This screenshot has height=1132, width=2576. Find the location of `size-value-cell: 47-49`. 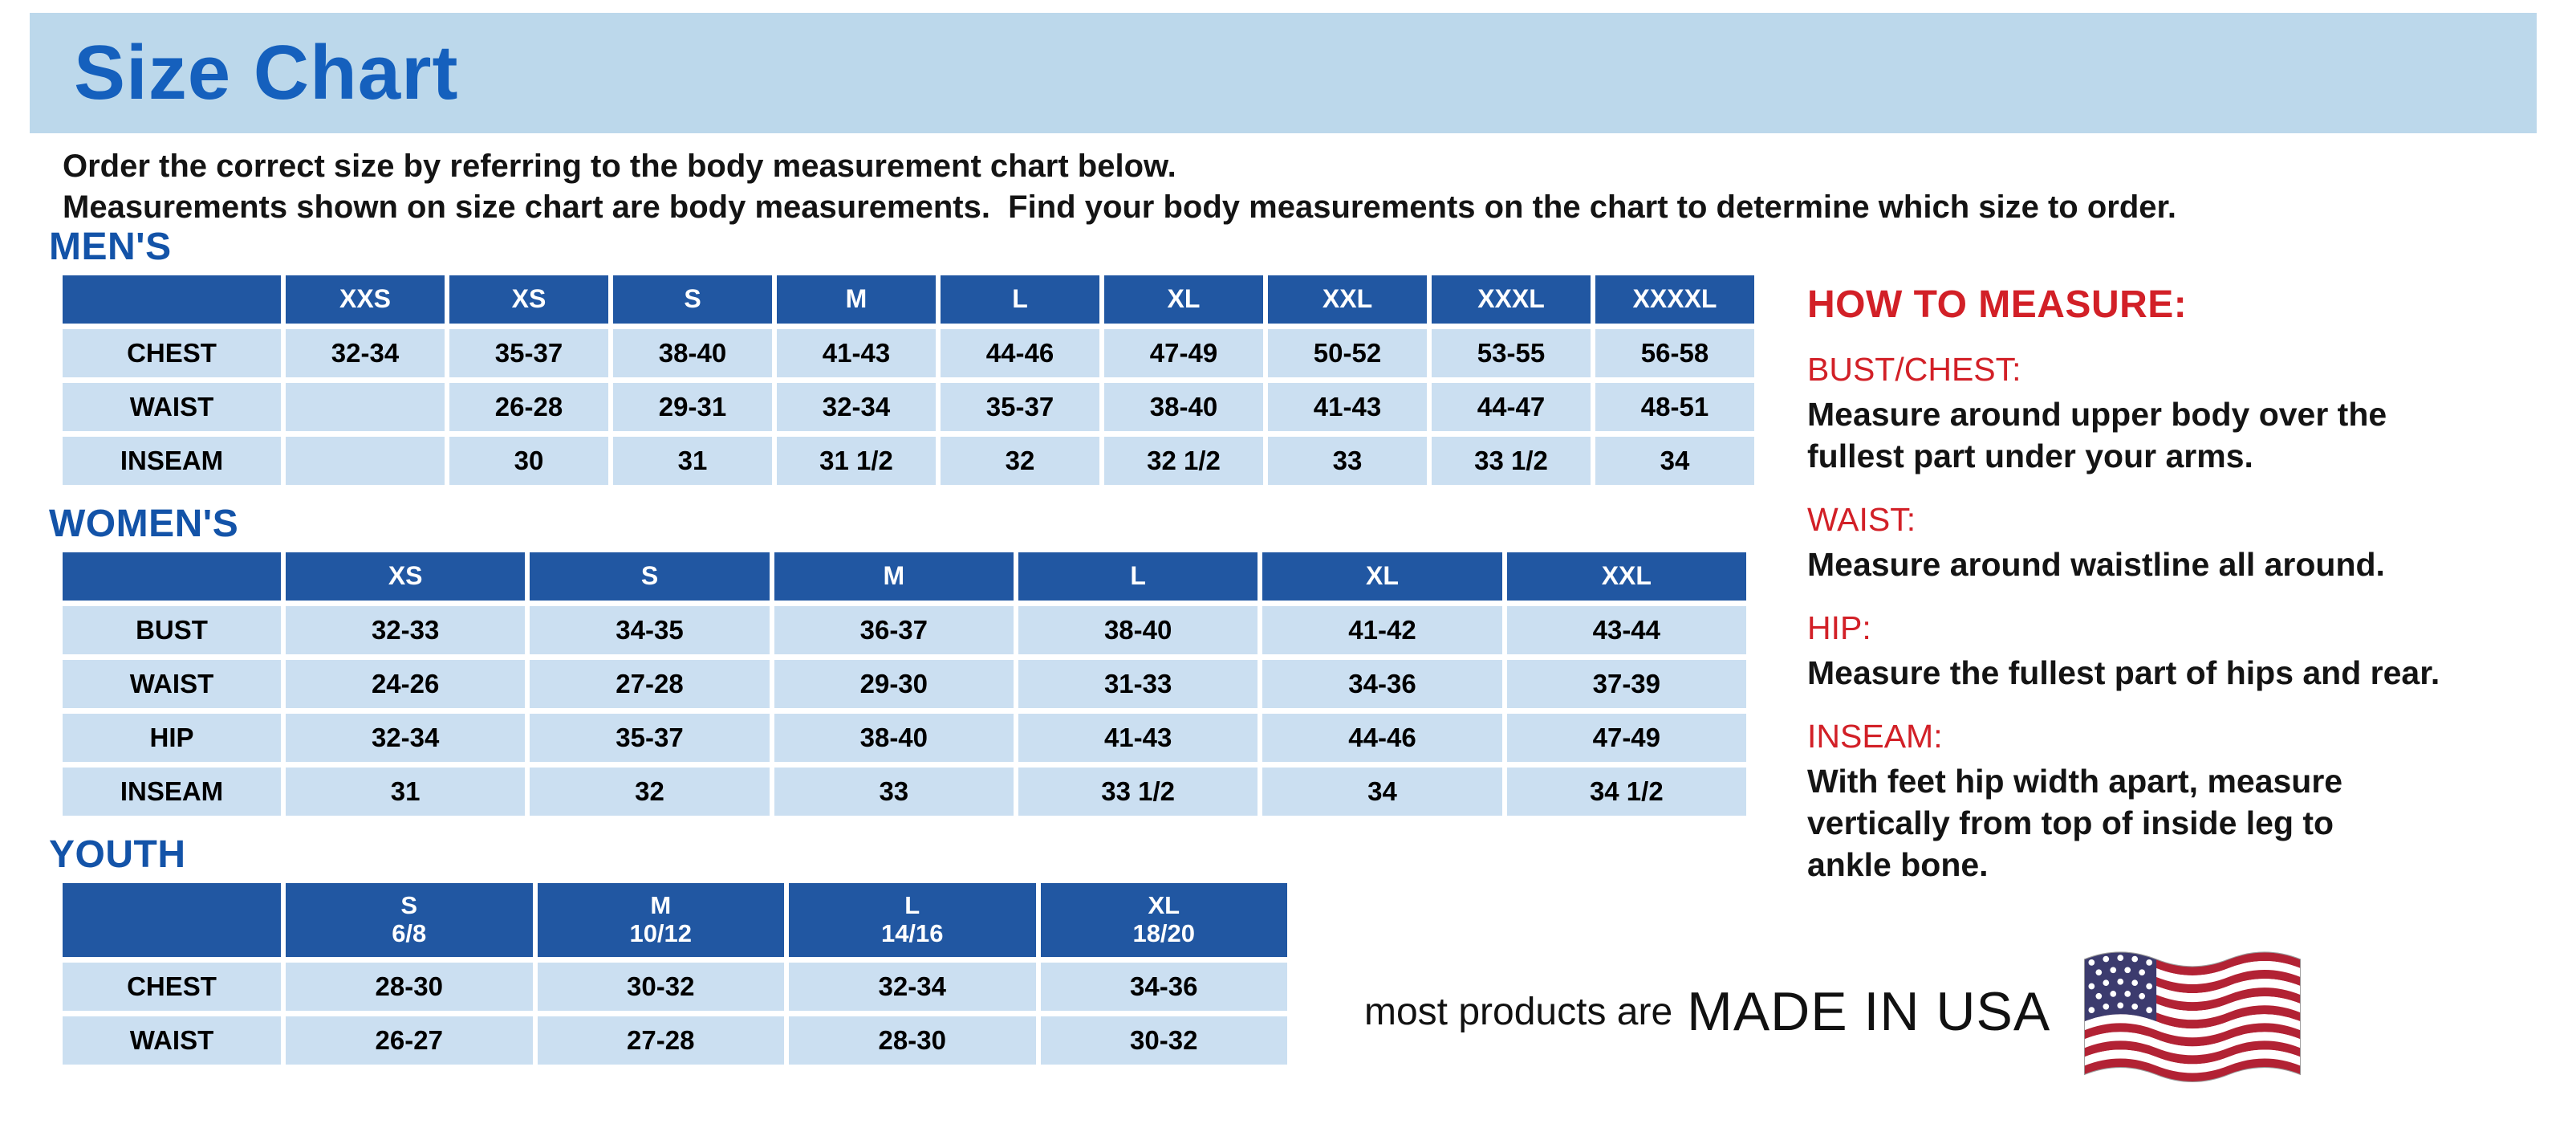

size-value-cell: 47-49 is located at coordinates (1626, 738).